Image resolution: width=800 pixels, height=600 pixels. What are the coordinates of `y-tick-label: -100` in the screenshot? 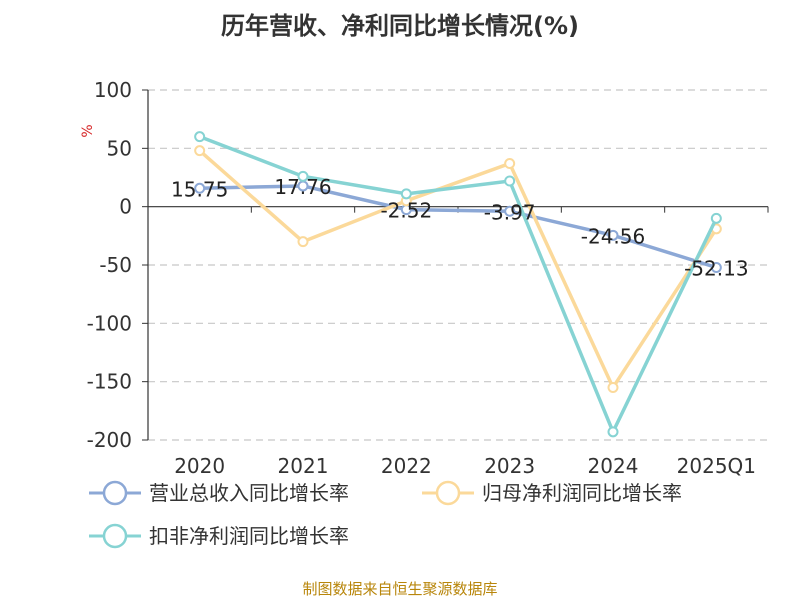 It's located at (109, 323).